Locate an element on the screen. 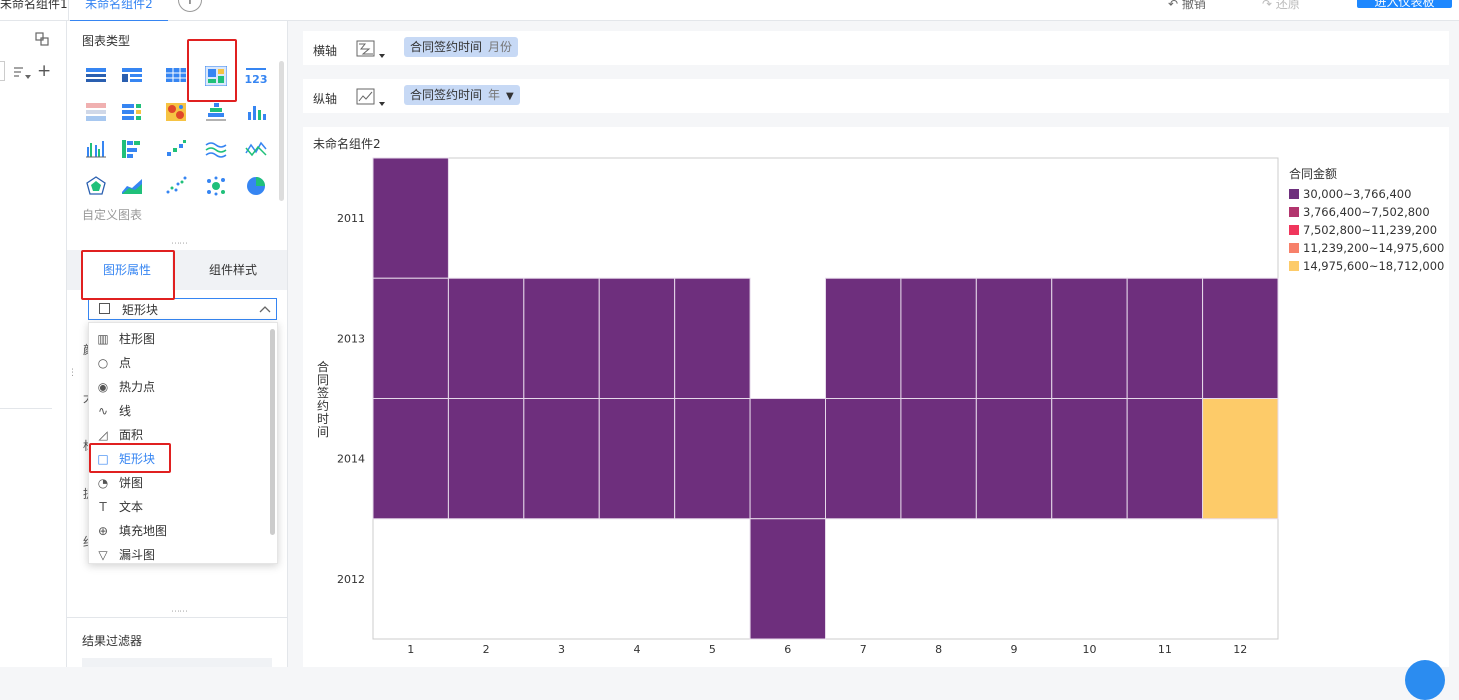 This screenshot has height=700, width=1459. dropdown-scrollbar is located at coordinates (272, 432).